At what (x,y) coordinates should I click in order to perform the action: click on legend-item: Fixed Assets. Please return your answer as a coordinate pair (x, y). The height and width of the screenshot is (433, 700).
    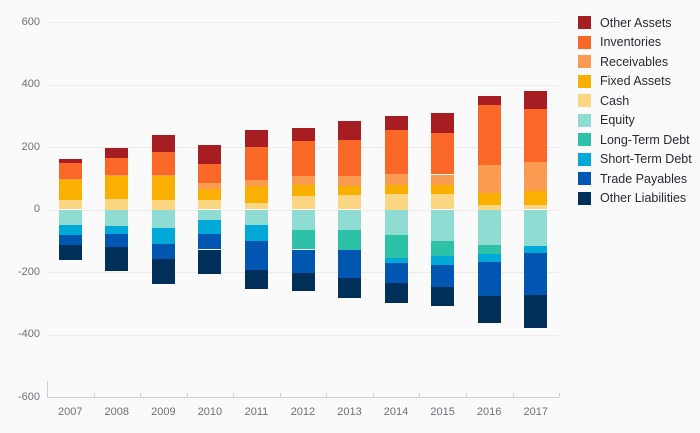
    Looking at the image, I should click on (635, 82).